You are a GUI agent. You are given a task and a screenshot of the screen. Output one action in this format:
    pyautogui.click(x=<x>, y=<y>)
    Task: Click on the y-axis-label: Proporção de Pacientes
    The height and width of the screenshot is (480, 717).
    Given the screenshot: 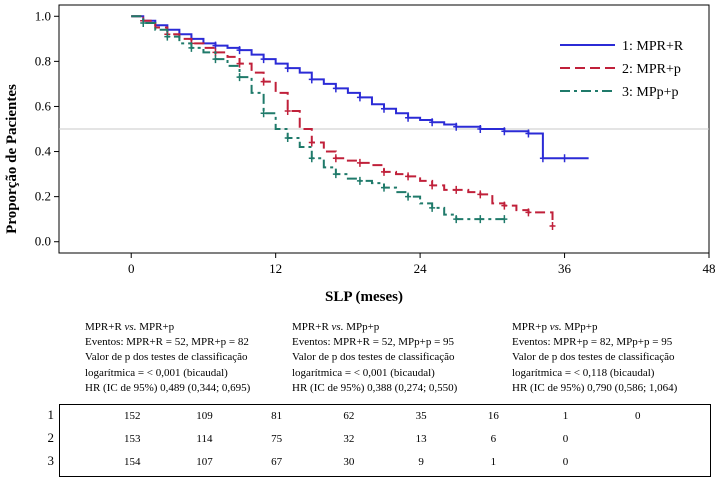 What is the action you would take?
    pyautogui.click(x=12, y=159)
    